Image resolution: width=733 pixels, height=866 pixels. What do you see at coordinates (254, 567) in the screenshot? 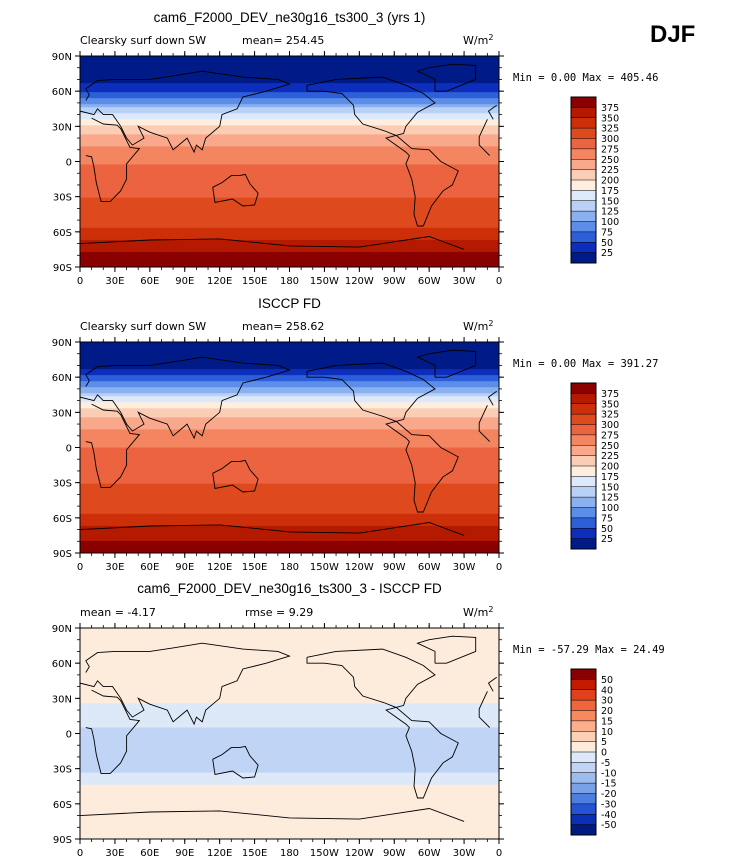
I see `x-tick-label: 150E` at bounding box center [254, 567].